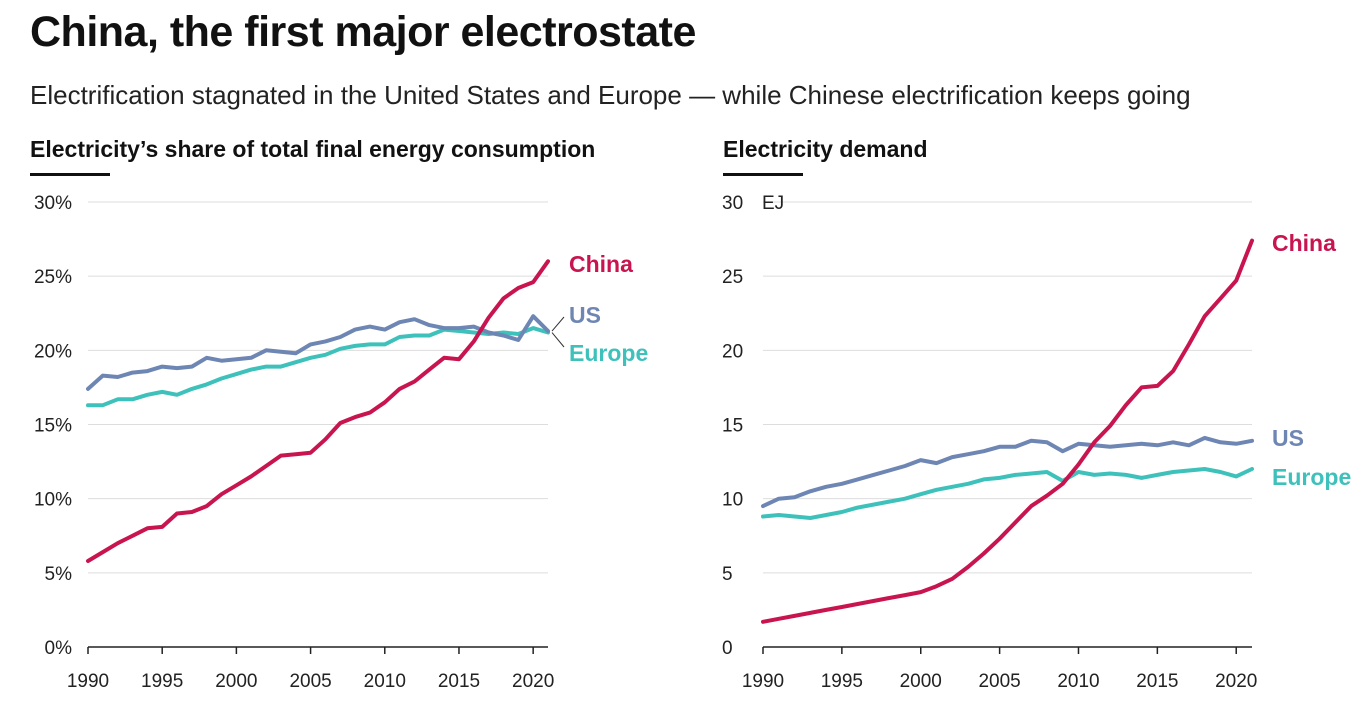 The height and width of the screenshot is (707, 1371). What do you see at coordinates (70, 174) in the screenshot?
I see `left-title-underline` at bounding box center [70, 174].